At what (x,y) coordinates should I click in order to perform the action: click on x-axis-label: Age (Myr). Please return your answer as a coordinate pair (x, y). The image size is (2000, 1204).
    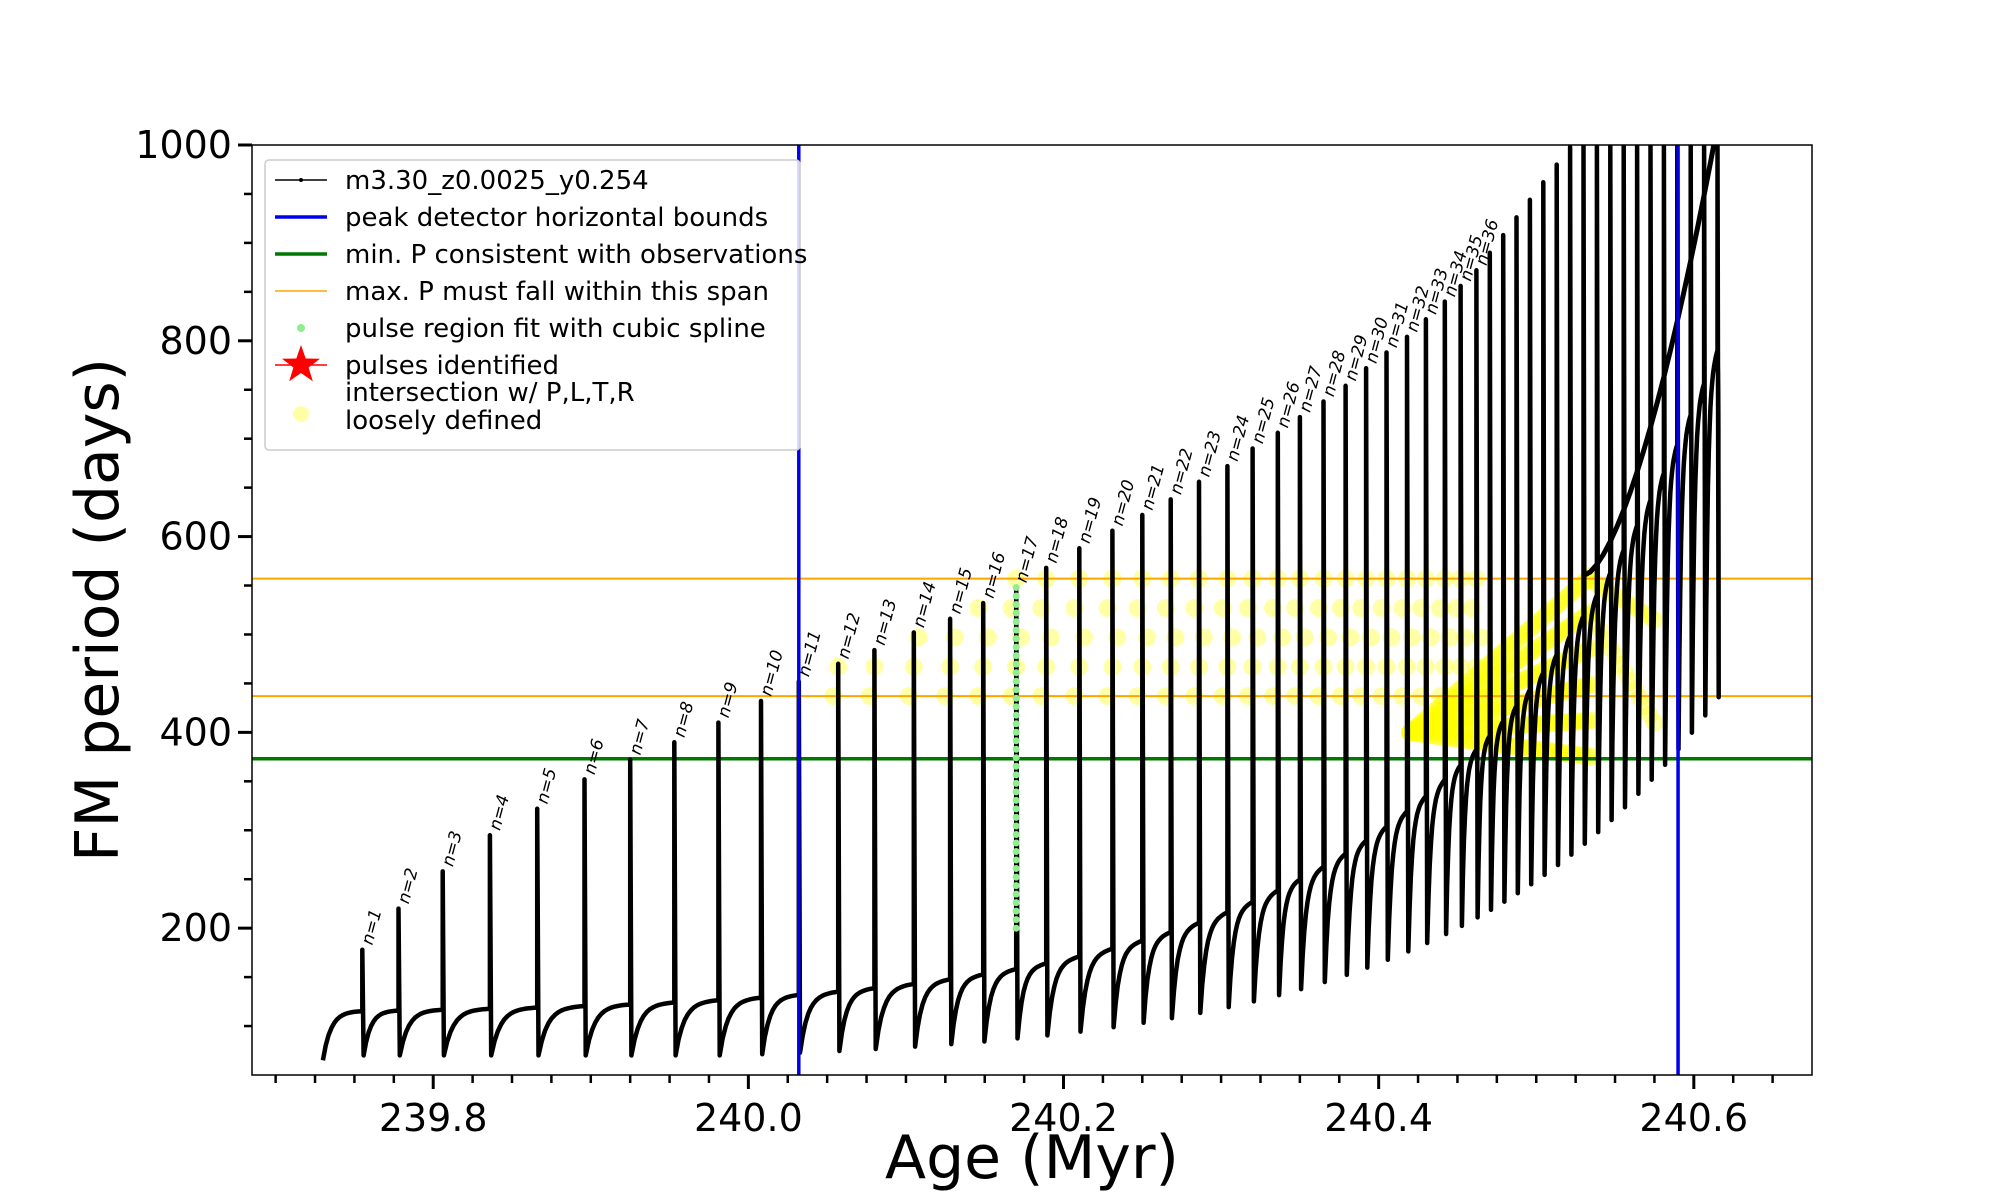
    Looking at the image, I should click on (1032, 1158).